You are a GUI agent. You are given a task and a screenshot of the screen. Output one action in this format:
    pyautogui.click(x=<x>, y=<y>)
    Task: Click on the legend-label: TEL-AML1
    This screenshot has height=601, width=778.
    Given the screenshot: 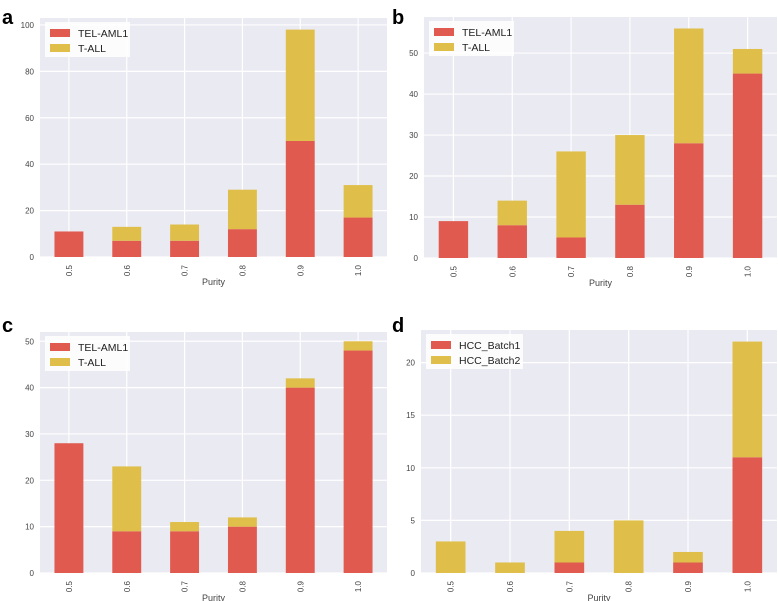 What is the action you would take?
    pyautogui.click(x=487, y=33)
    